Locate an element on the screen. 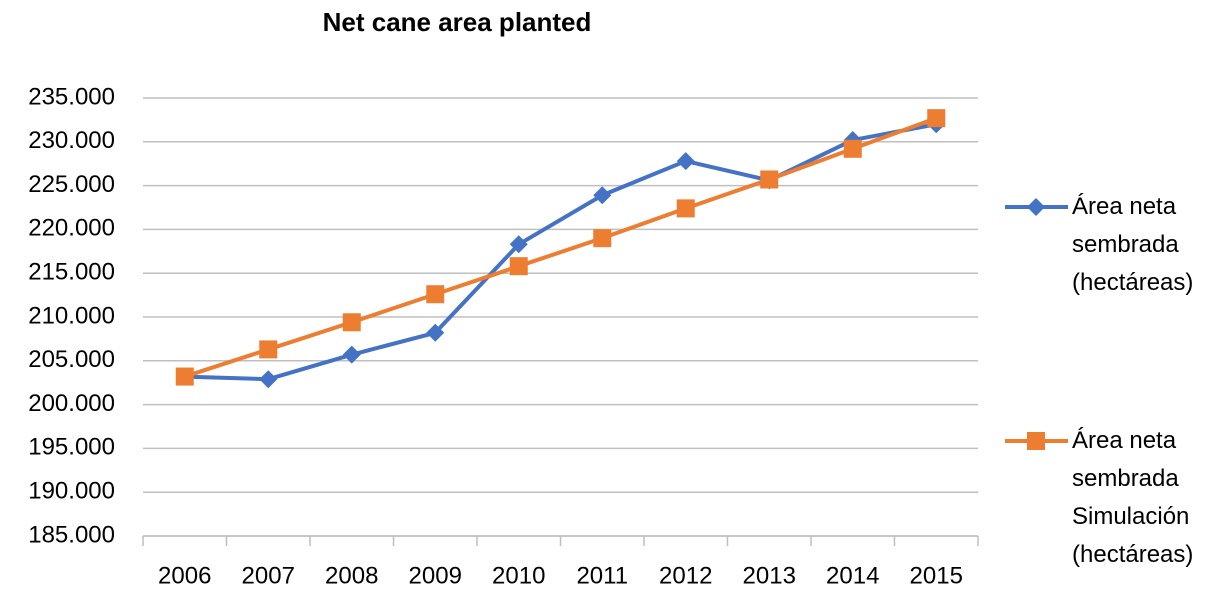  x-tick-label: 2010 is located at coordinates (518, 575).